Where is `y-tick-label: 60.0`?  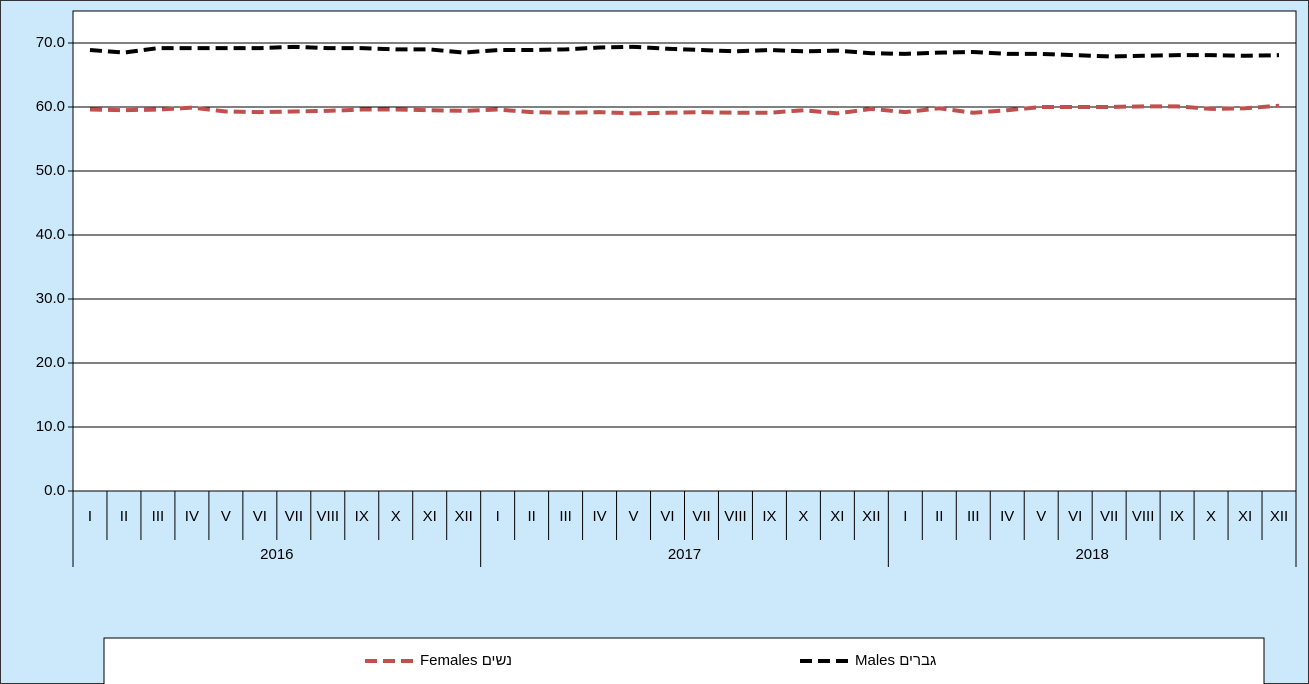
y-tick-label: 60.0 is located at coordinates (50, 106).